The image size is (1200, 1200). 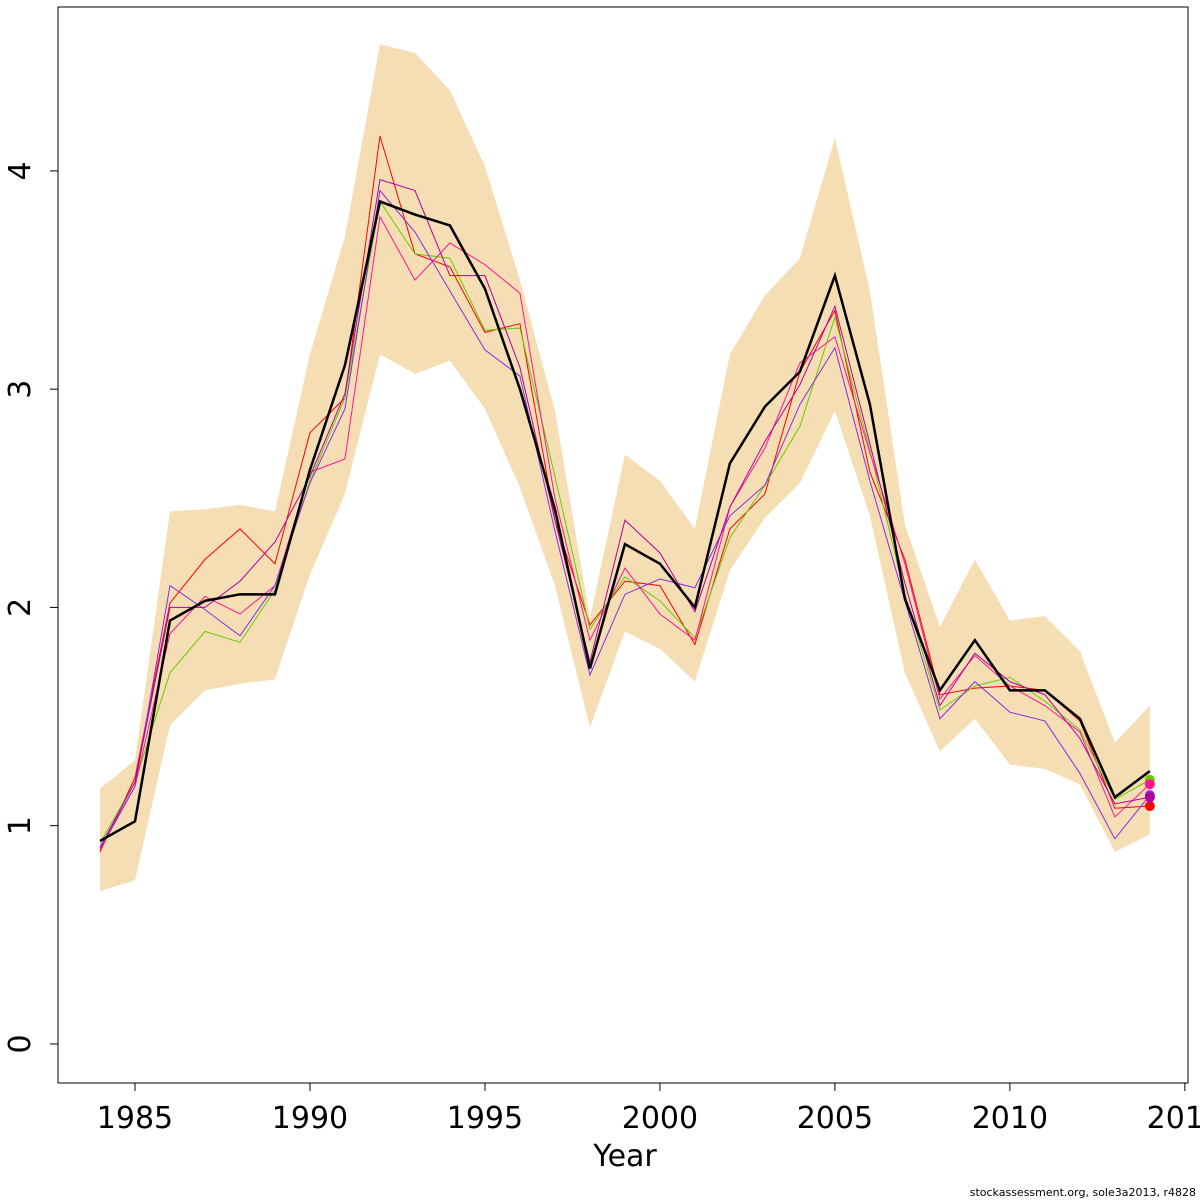 I want to click on x-axis-label: Year, so click(x=624, y=1156).